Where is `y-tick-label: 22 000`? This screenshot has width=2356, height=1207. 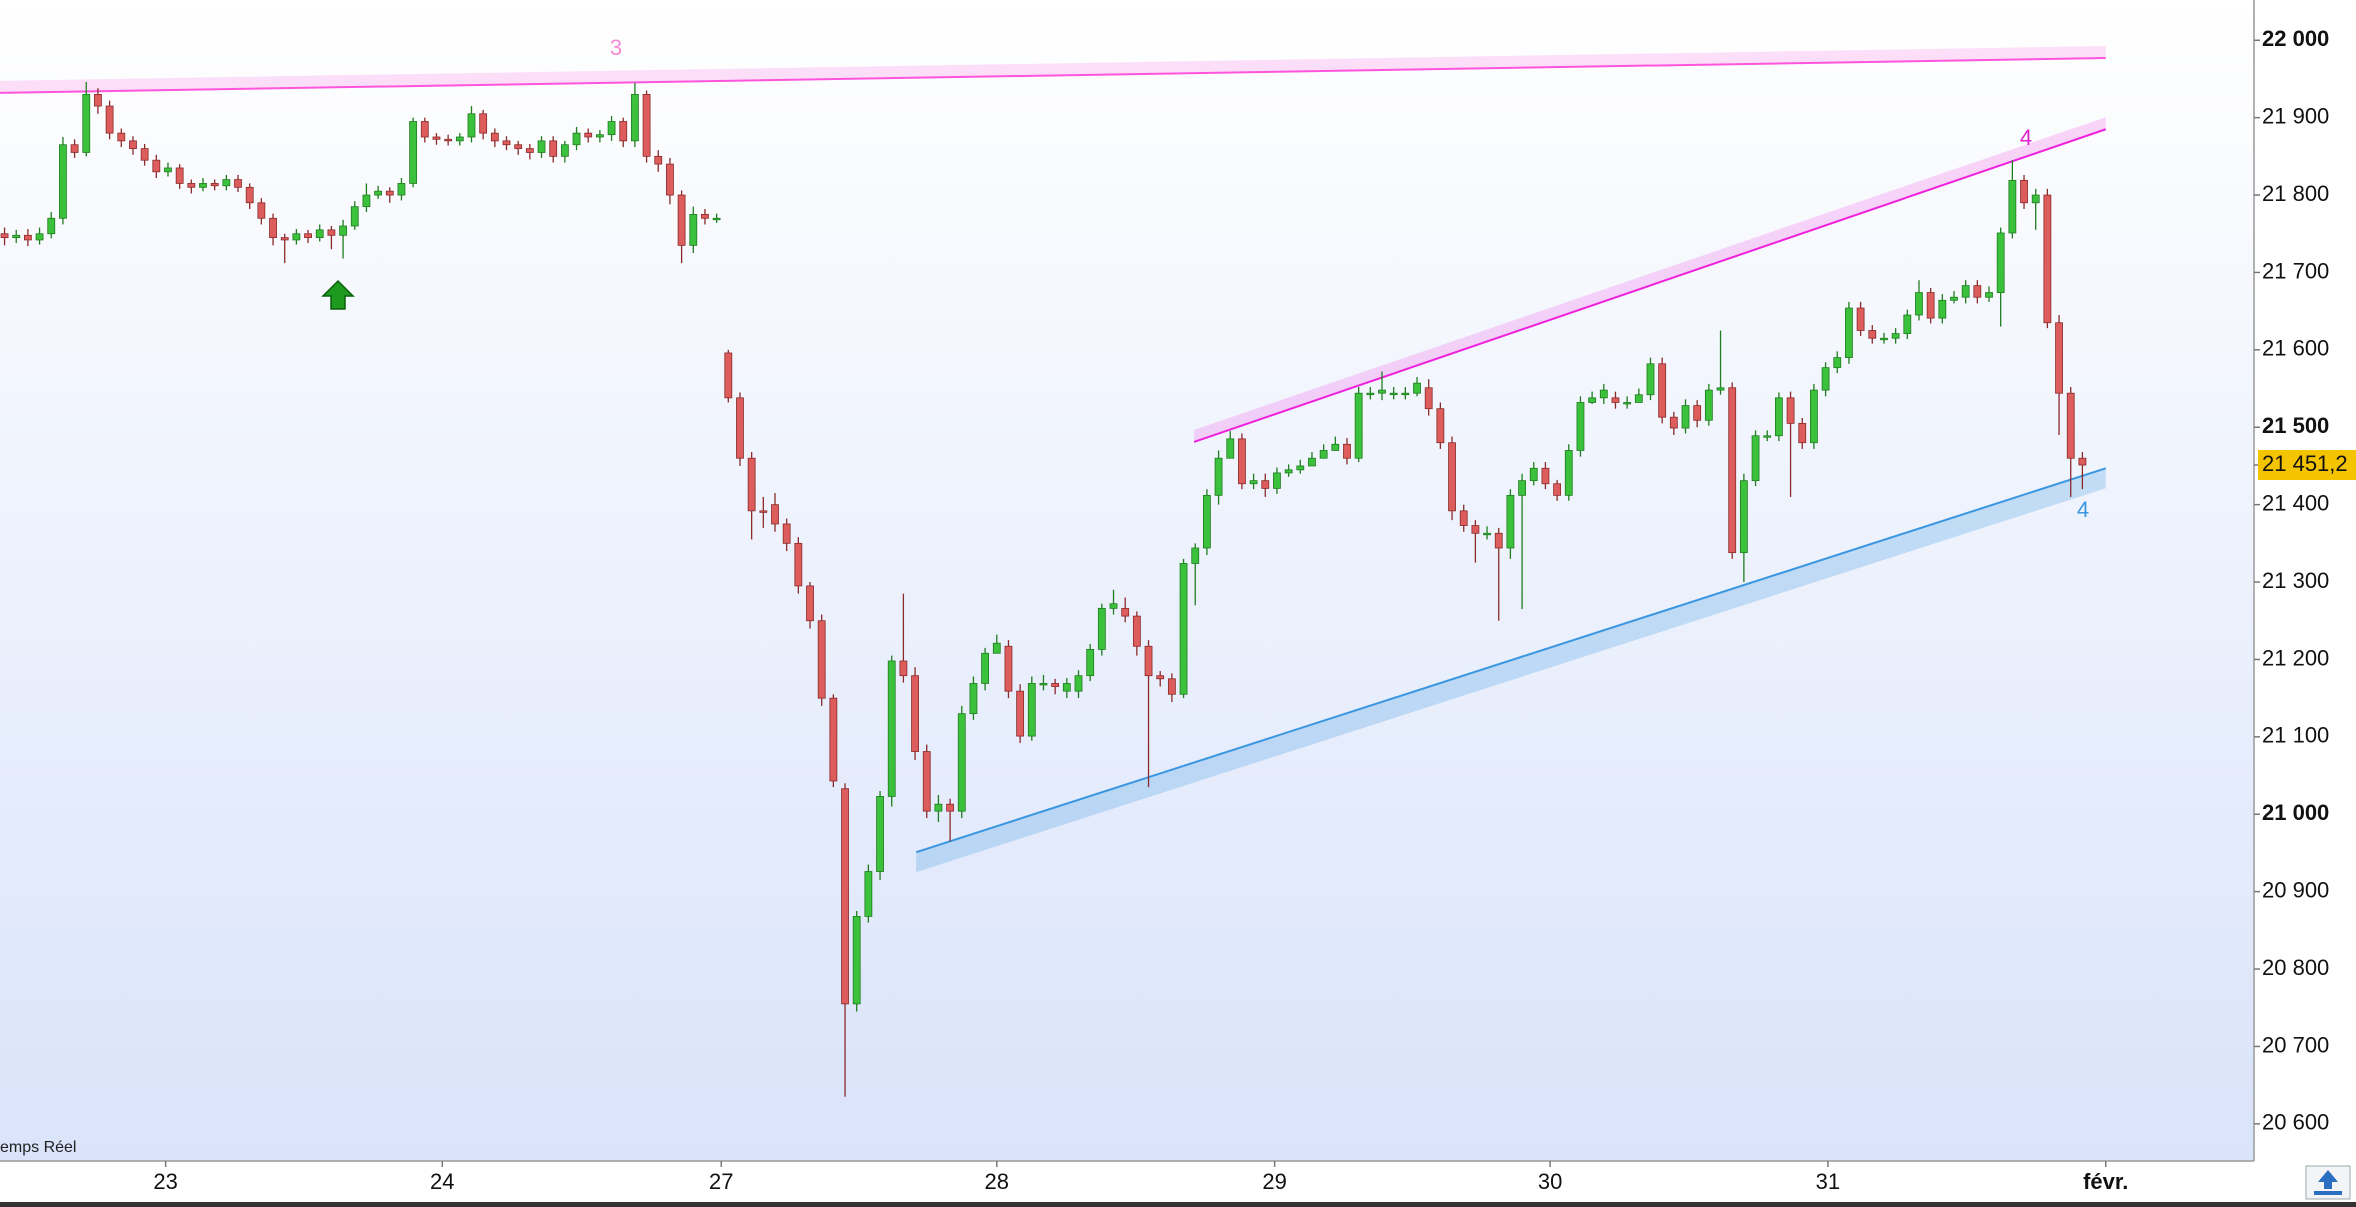 y-tick-label: 22 000 is located at coordinates (2295, 38).